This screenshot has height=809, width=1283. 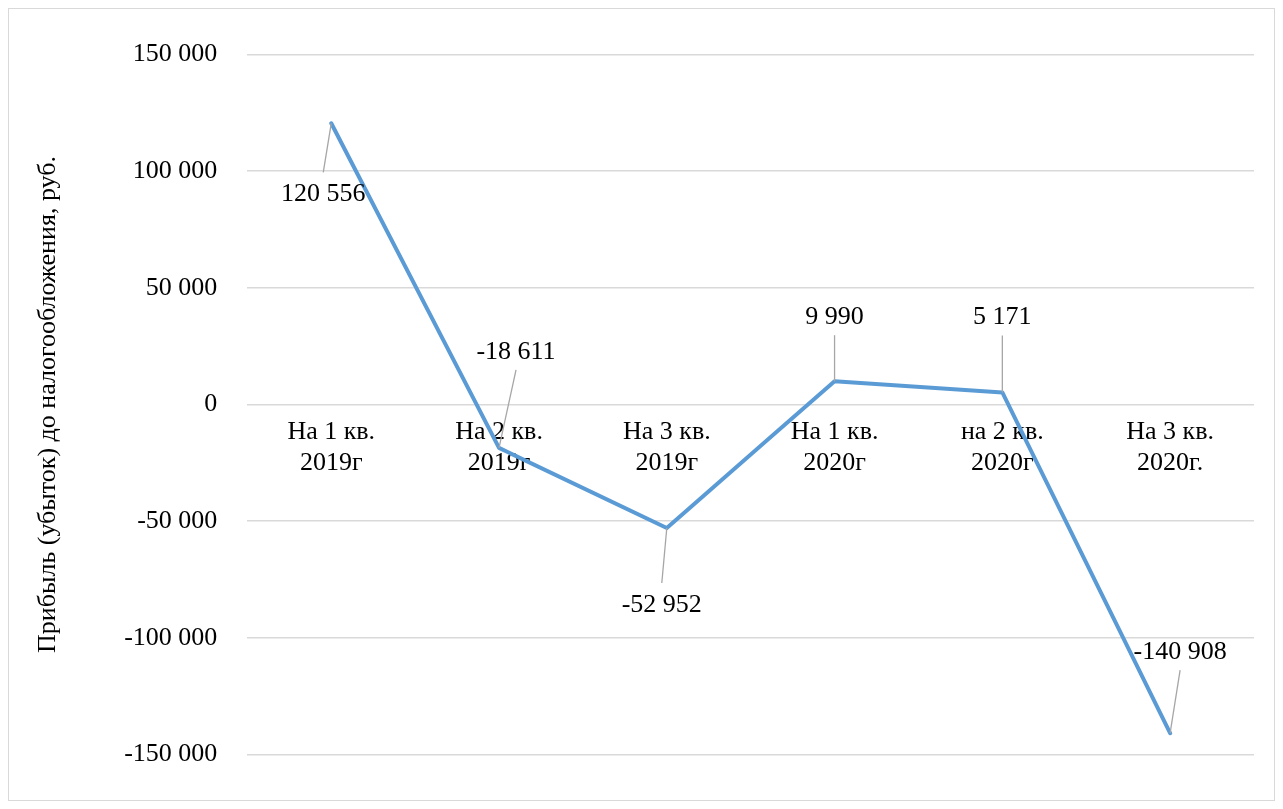 What do you see at coordinates (834, 446) in the screenshot?
I see `x-tick-label: На 1 кв. 2020г` at bounding box center [834, 446].